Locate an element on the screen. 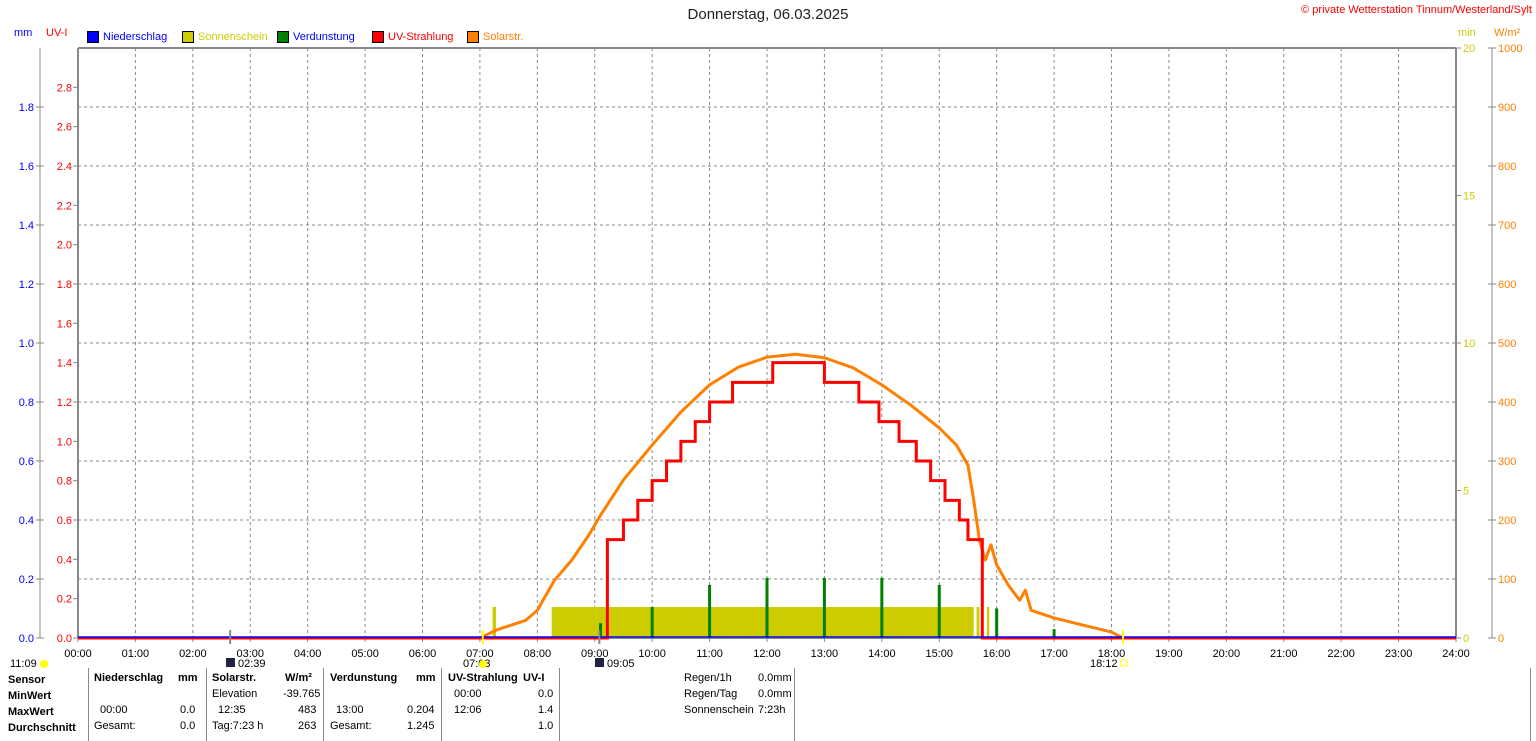 This screenshot has height=741, width=1536. x-tick-label: 01:00 is located at coordinates (136, 654).